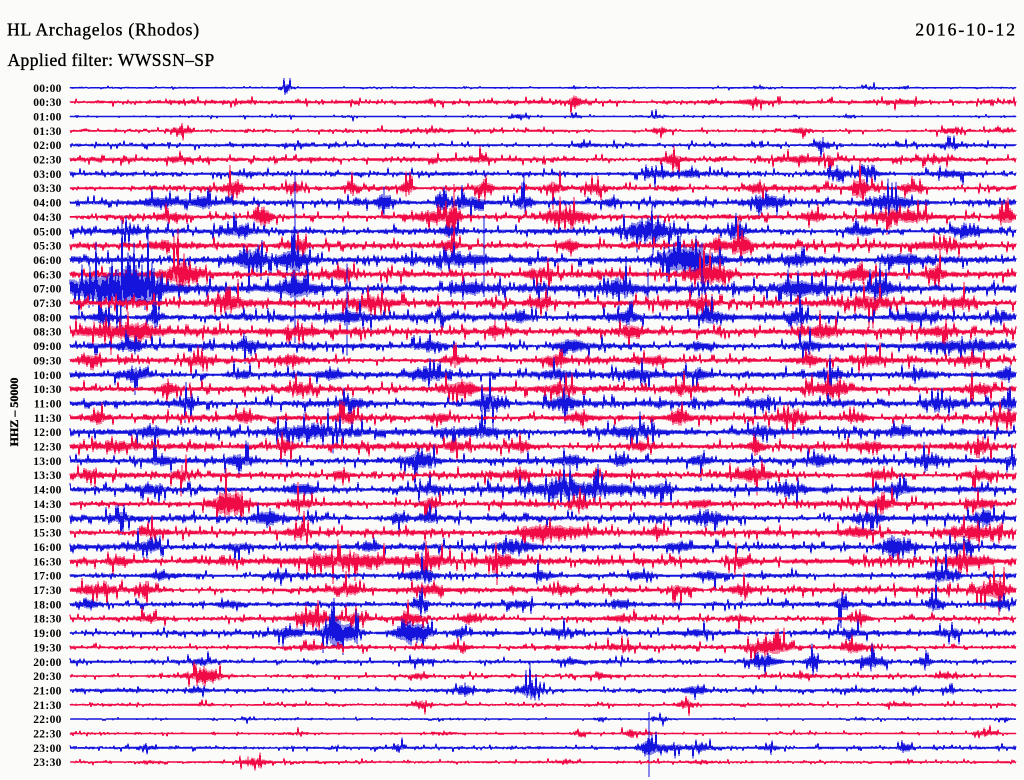 The height and width of the screenshot is (780, 1024). What do you see at coordinates (47, 175) in the screenshot?
I see `svg-text: 03:00` at bounding box center [47, 175].